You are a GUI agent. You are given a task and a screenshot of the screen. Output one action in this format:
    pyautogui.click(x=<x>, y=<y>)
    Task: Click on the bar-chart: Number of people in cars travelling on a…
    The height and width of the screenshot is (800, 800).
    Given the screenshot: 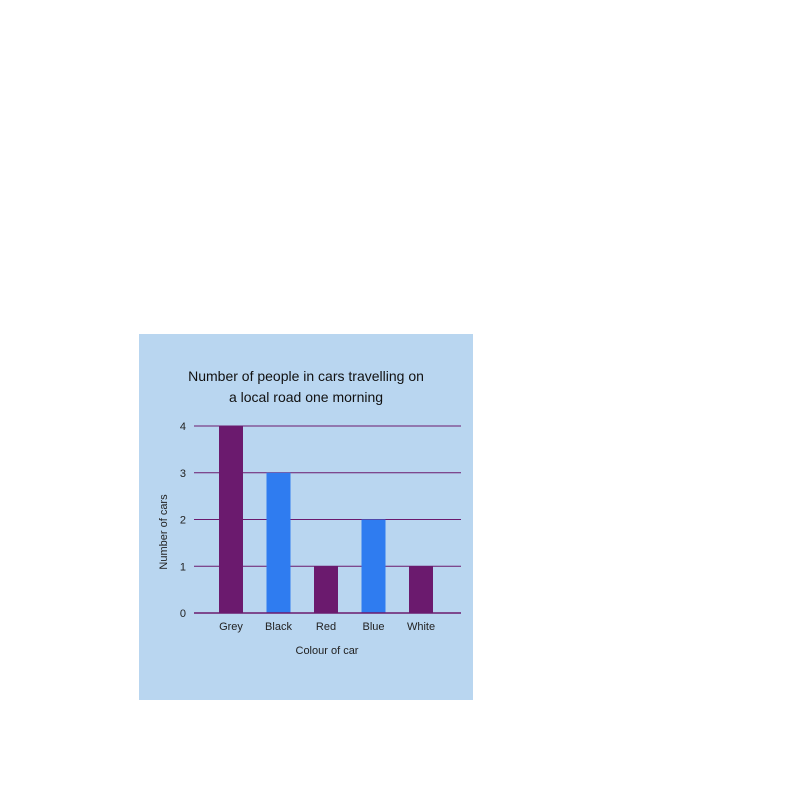 What is the action you would take?
    pyautogui.click(x=309, y=512)
    